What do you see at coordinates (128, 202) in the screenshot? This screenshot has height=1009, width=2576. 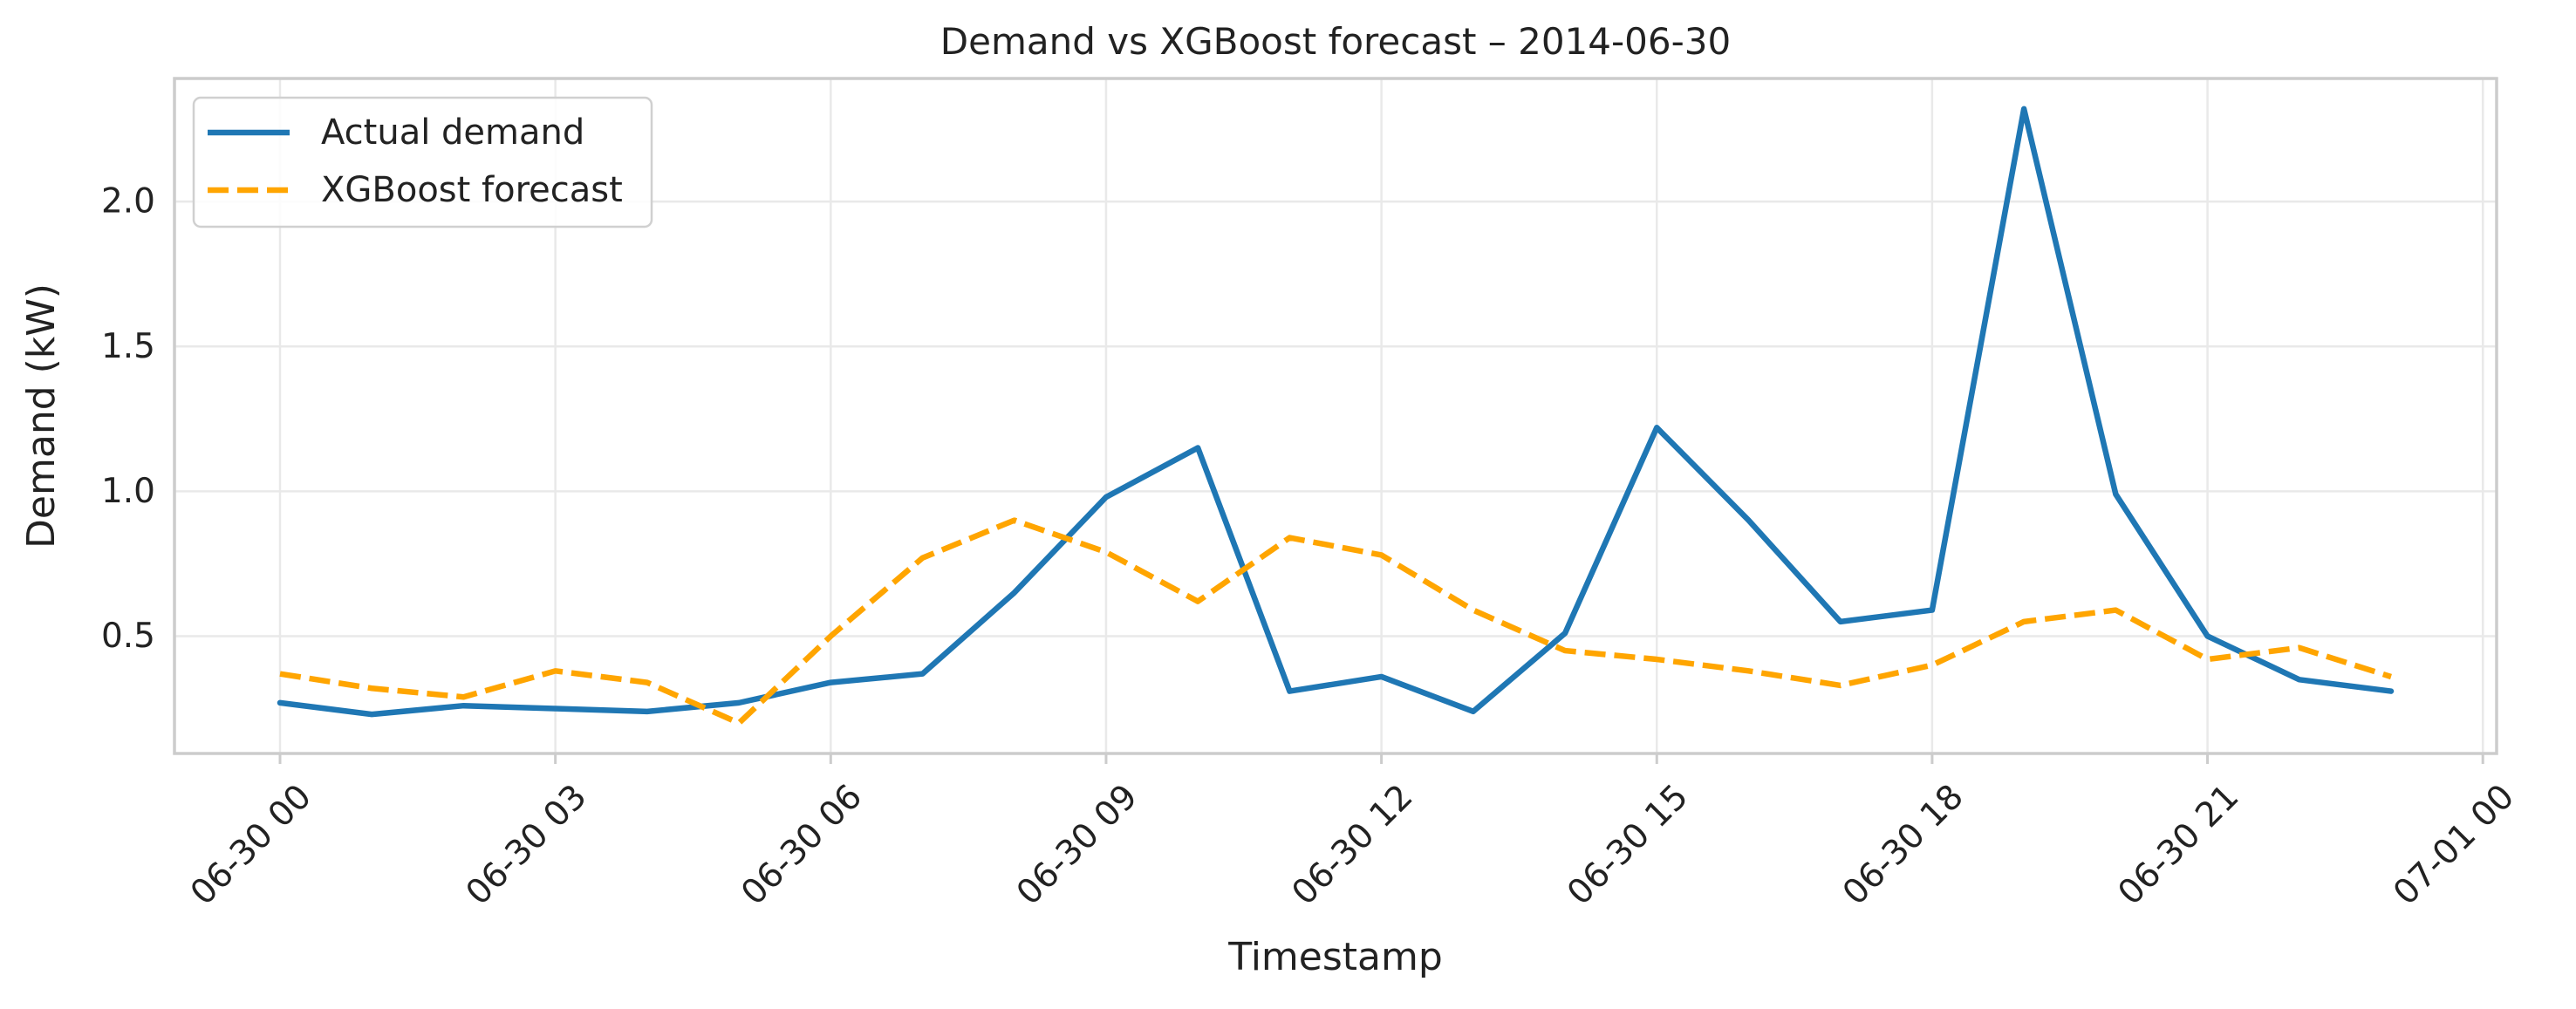 I see `y-tick-label: 2.0` at bounding box center [128, 202].